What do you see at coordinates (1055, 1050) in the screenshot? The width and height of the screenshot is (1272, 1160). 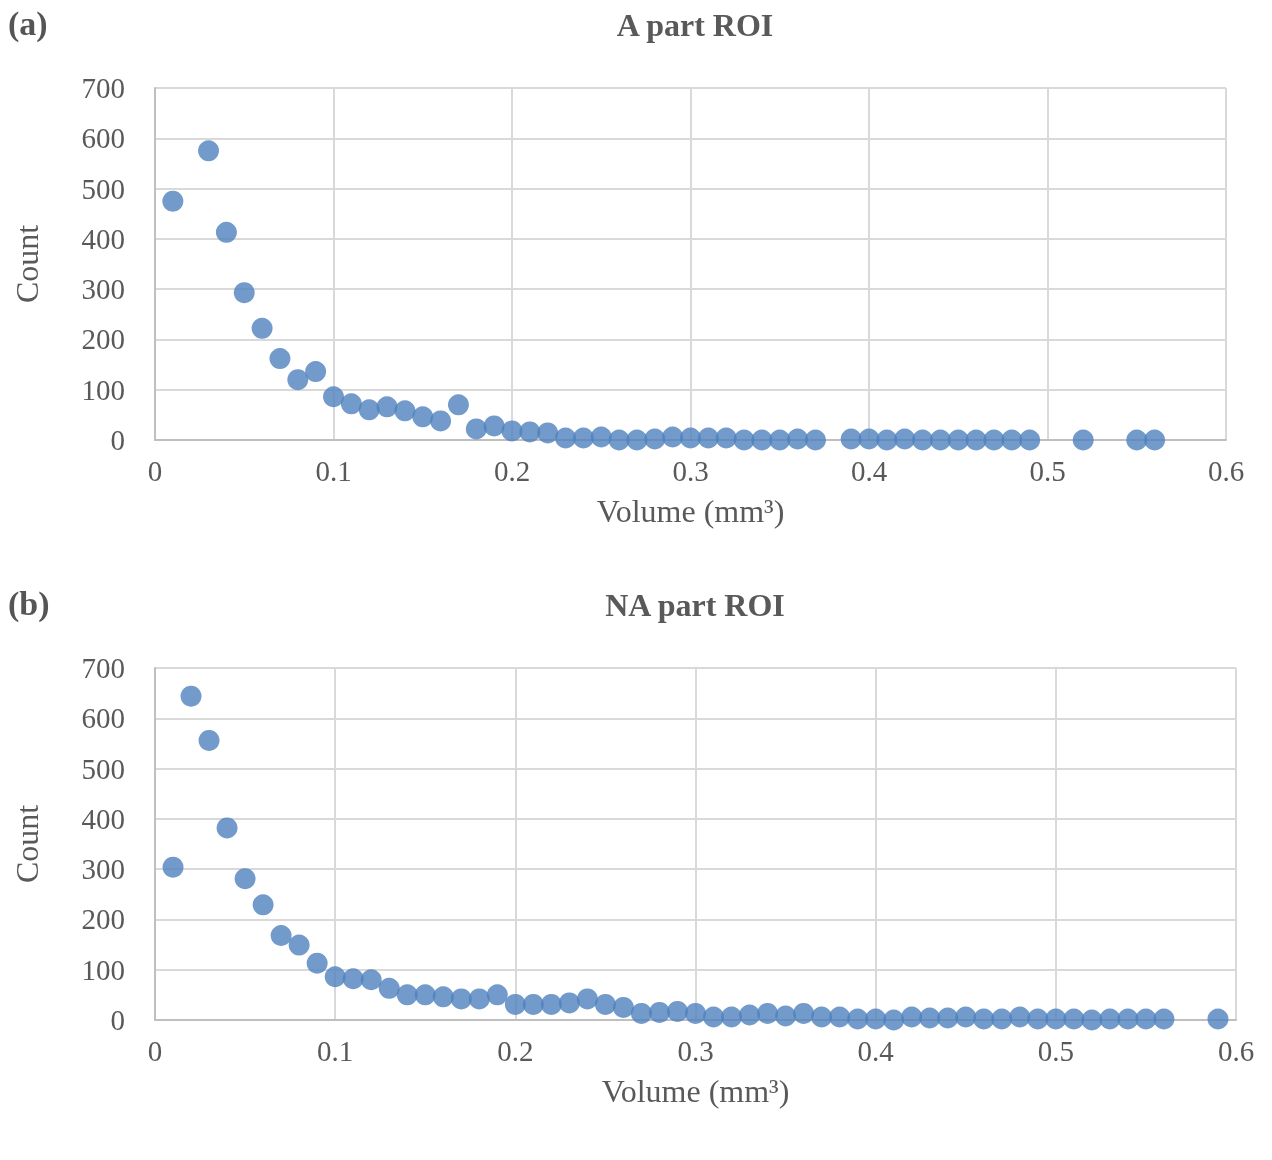 I see `x-tick-label: 0.5` at bounding box center [1055, 1050].